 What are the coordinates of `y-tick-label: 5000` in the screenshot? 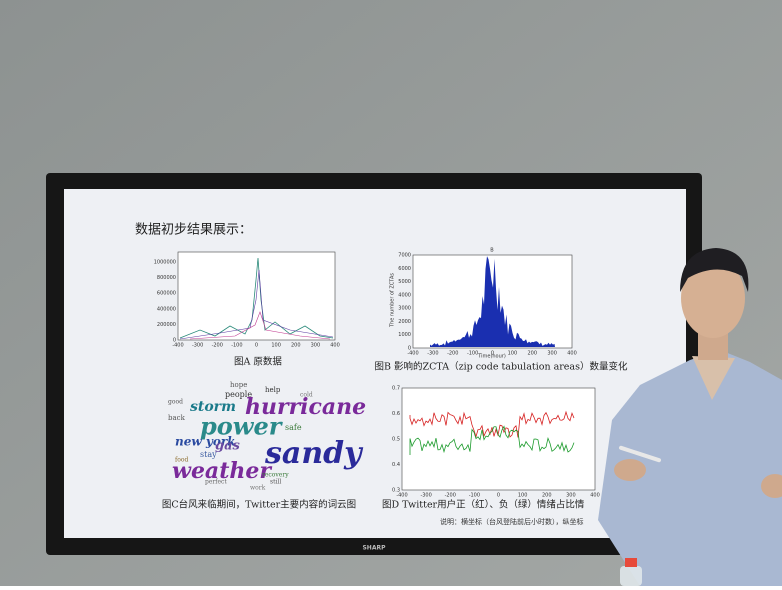 It's located at (404, 282).